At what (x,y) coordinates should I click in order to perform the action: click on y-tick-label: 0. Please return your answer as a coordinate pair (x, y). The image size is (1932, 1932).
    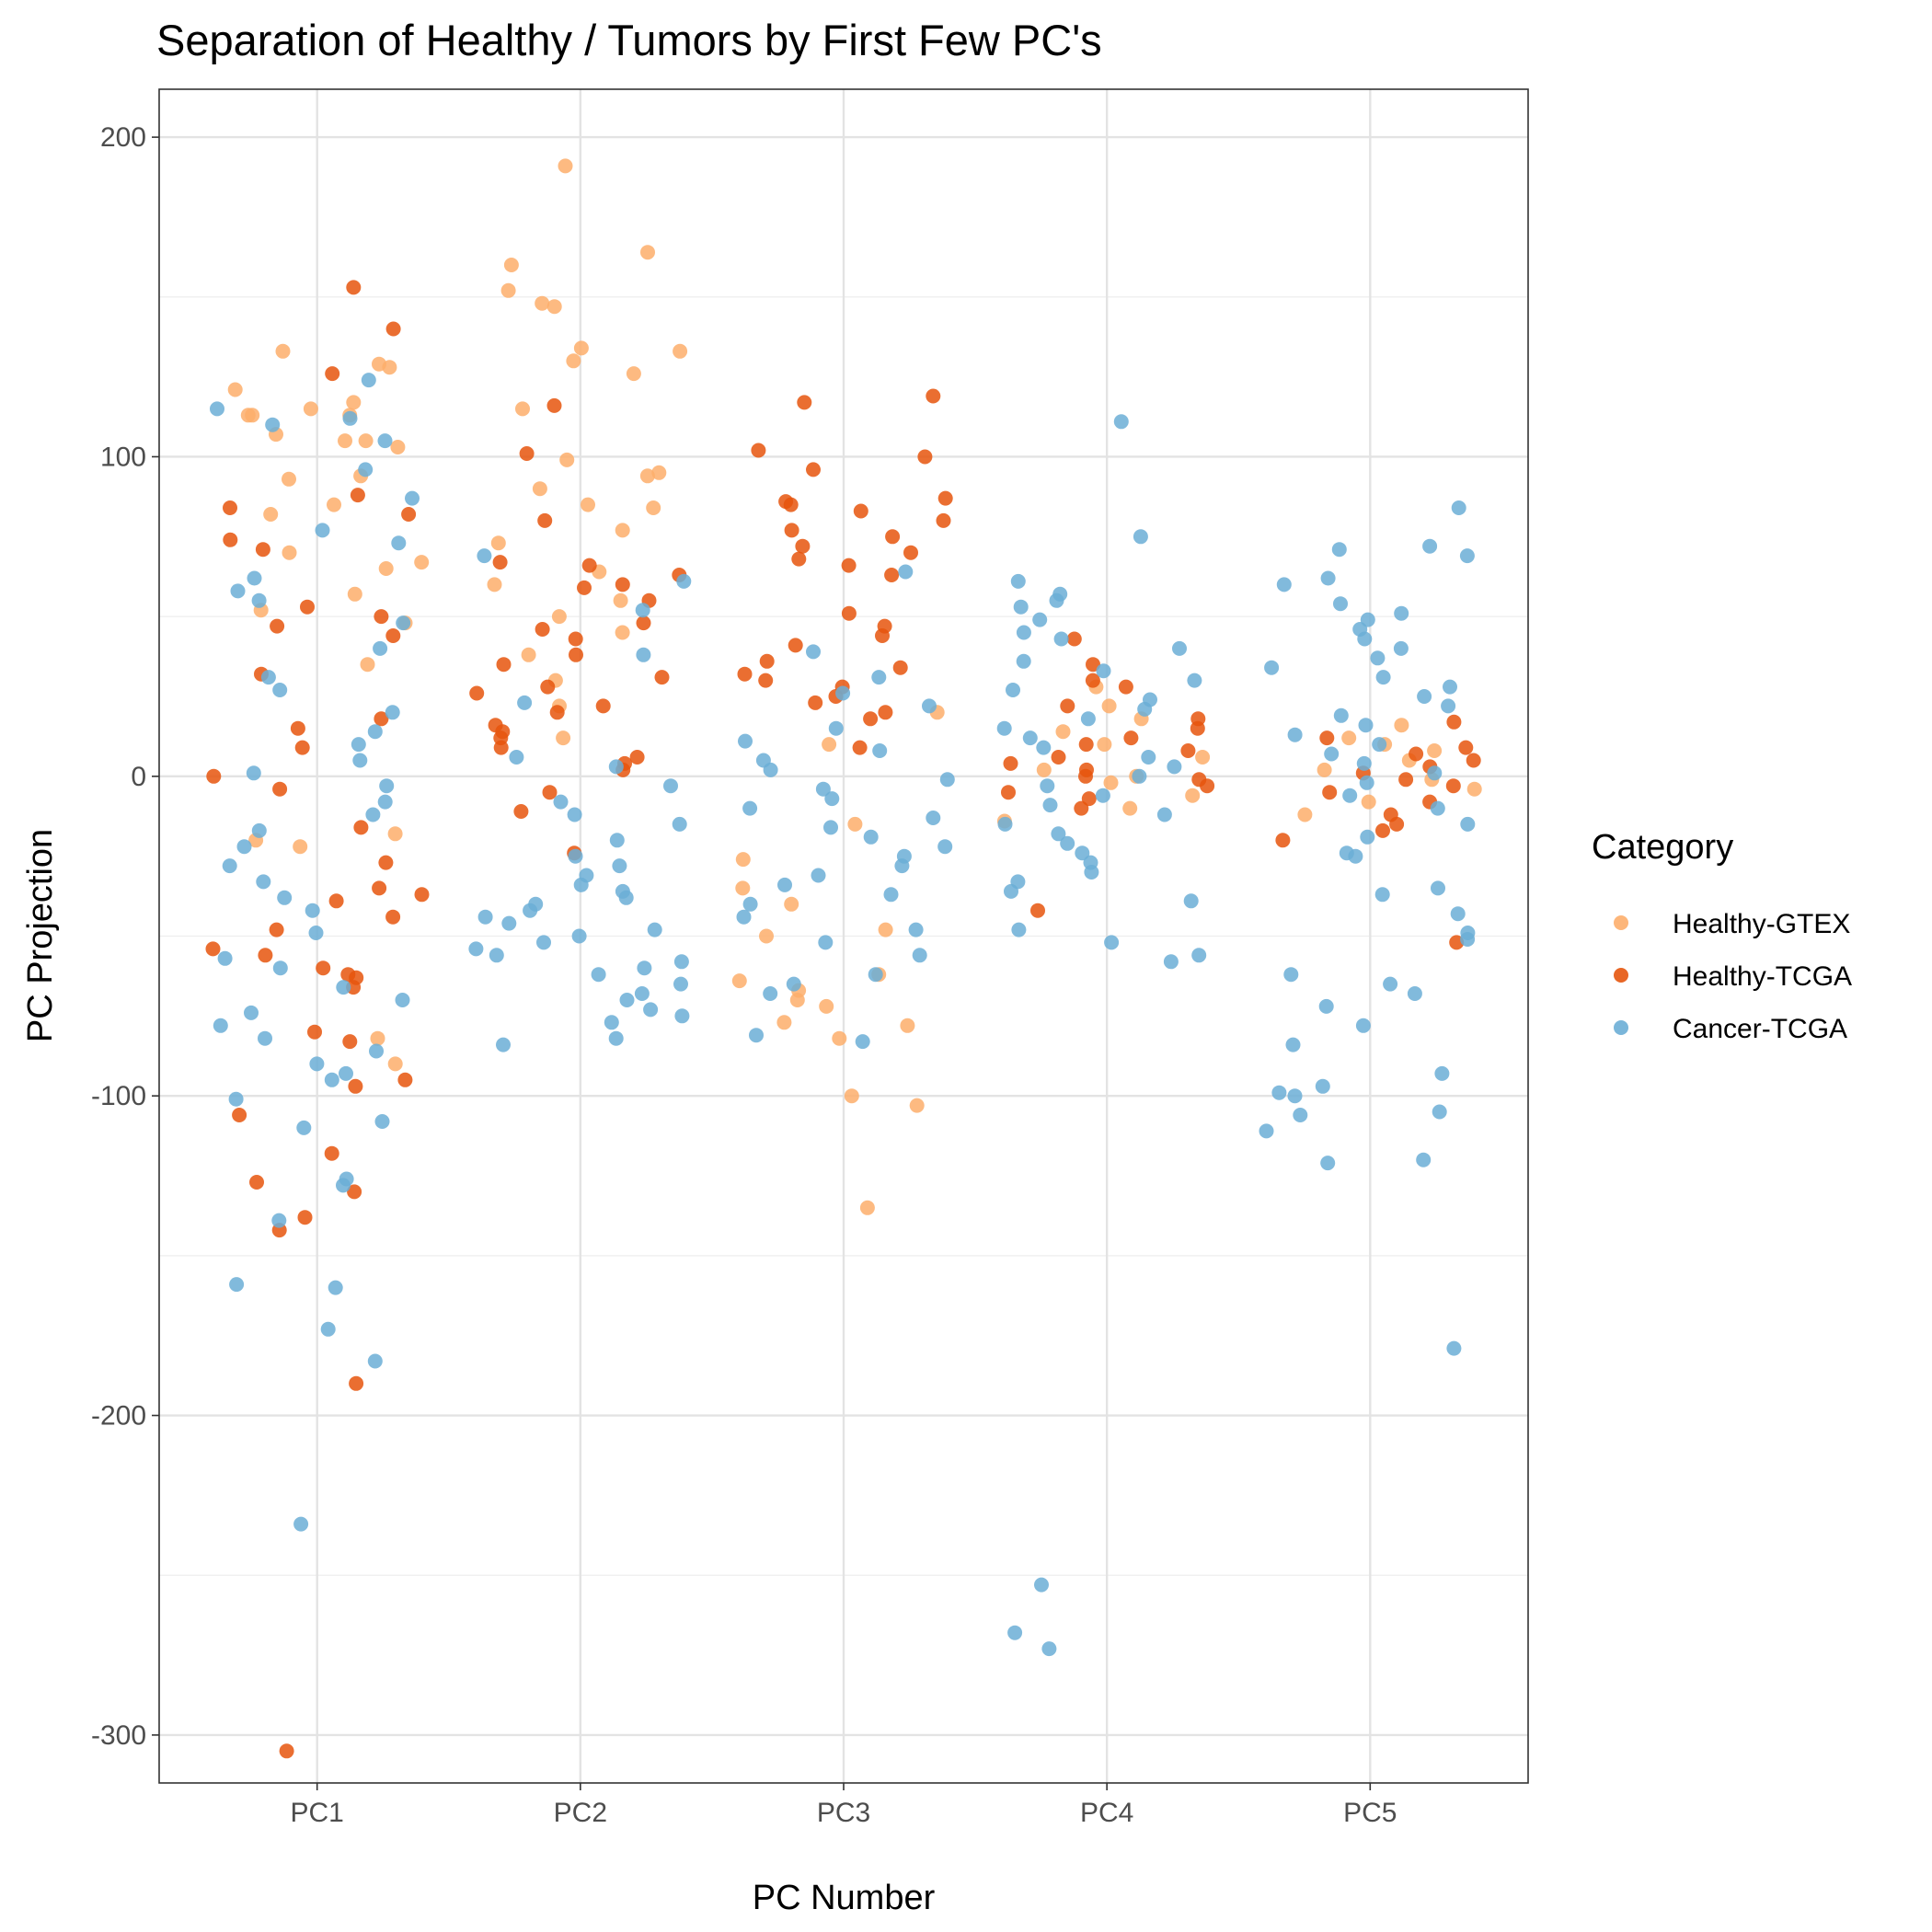
    Looking at the image, I should click on (138, 777).